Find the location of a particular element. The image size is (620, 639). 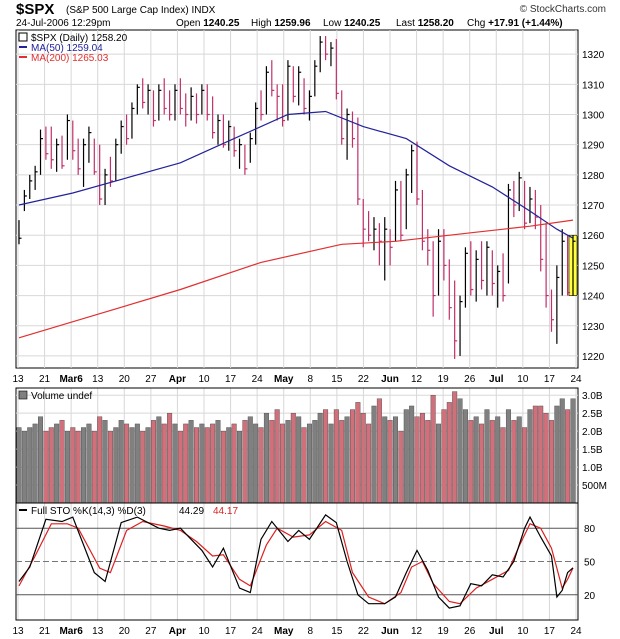

sto-tick-label: 20 is located at coordinates (590, 596).